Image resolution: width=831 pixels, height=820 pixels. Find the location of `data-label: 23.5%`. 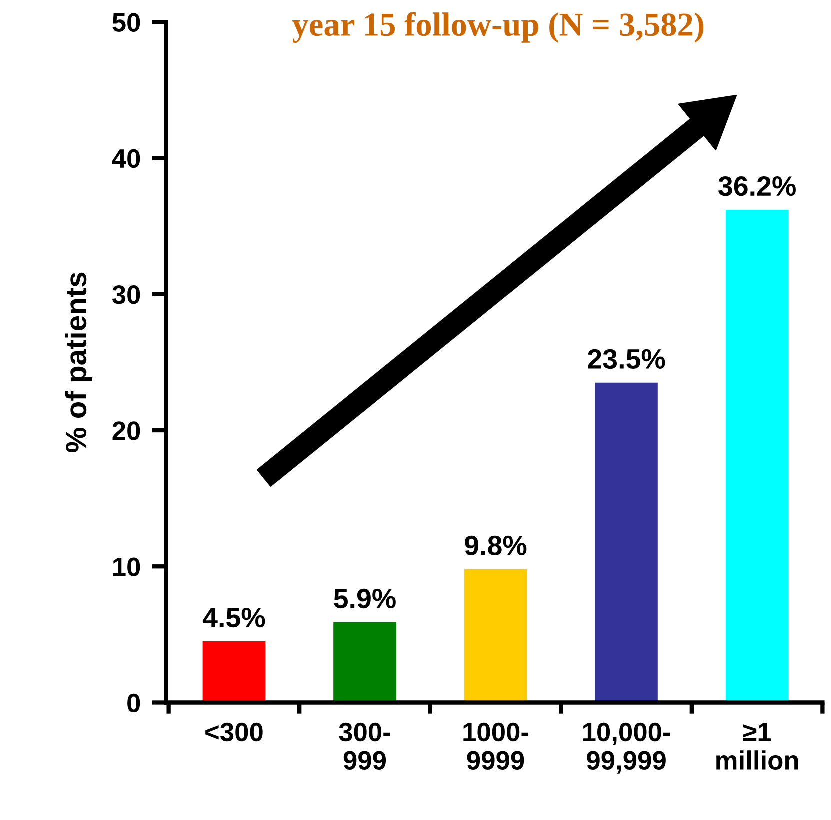

data-label: 23.5% is located at coordinates (627, 359).